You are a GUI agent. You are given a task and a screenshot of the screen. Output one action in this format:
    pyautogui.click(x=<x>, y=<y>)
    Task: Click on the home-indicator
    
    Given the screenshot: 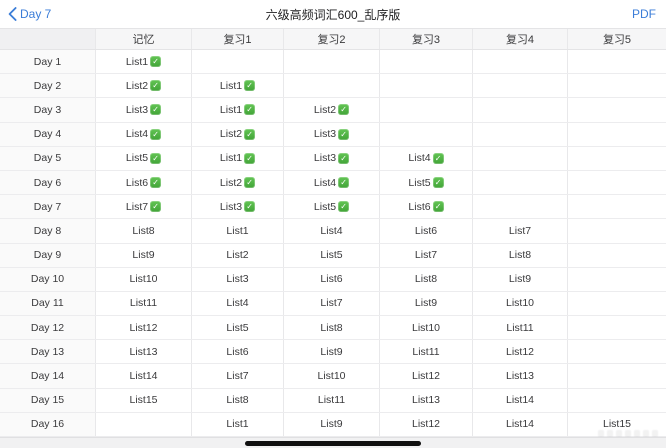 What is the action you would take?
    pyautogui.click(x=333, y=443)
    